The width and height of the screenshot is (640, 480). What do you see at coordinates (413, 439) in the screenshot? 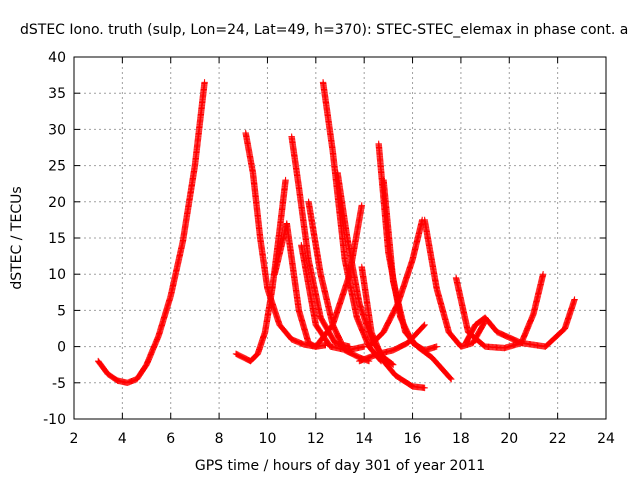
I see `x-tick-label: 16` at bounding box center [413, 439].